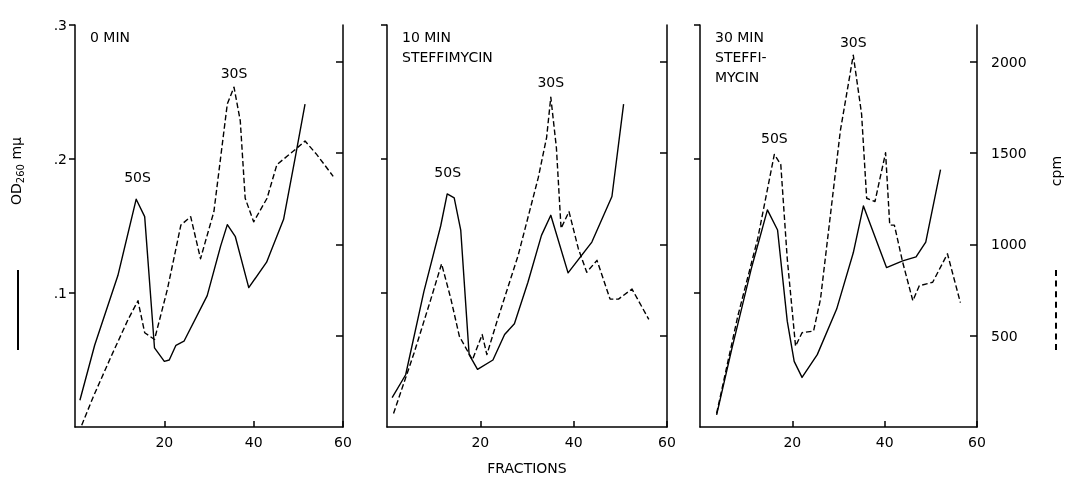 This screenshot has height=477, width=1066. What do you see at coordinates (1009, 244) in the screenshot?
I see `y2-tick-label: 1000` at bounding box center [1009, 244].